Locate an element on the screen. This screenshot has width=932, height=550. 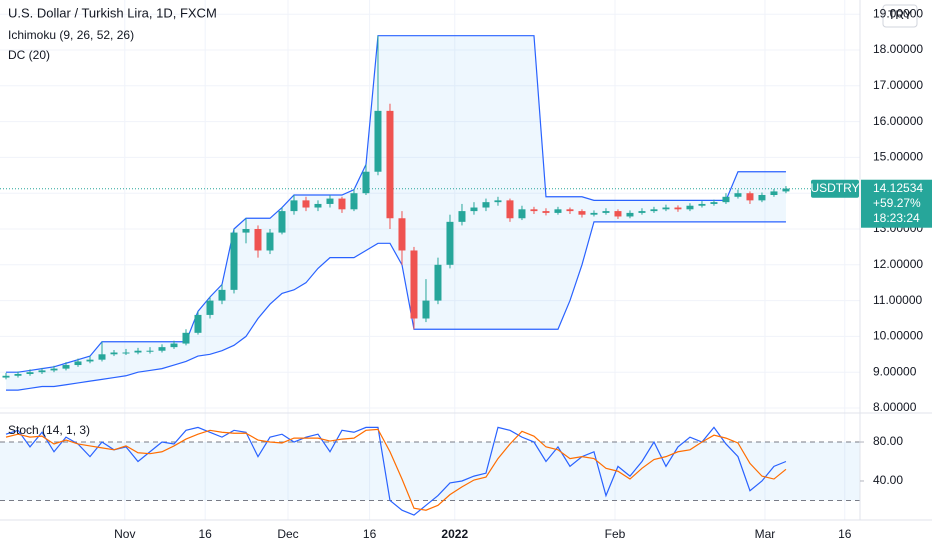
currency-label: TRY is located at coordinates (900, 15).